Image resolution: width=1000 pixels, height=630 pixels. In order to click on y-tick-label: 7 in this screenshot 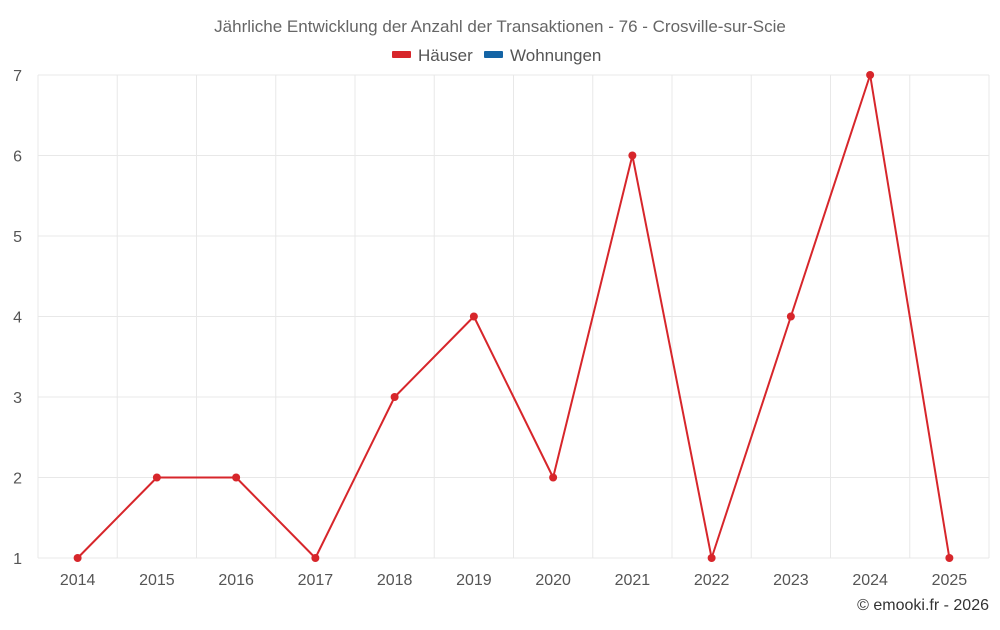, I will do `click(17, 76)`.